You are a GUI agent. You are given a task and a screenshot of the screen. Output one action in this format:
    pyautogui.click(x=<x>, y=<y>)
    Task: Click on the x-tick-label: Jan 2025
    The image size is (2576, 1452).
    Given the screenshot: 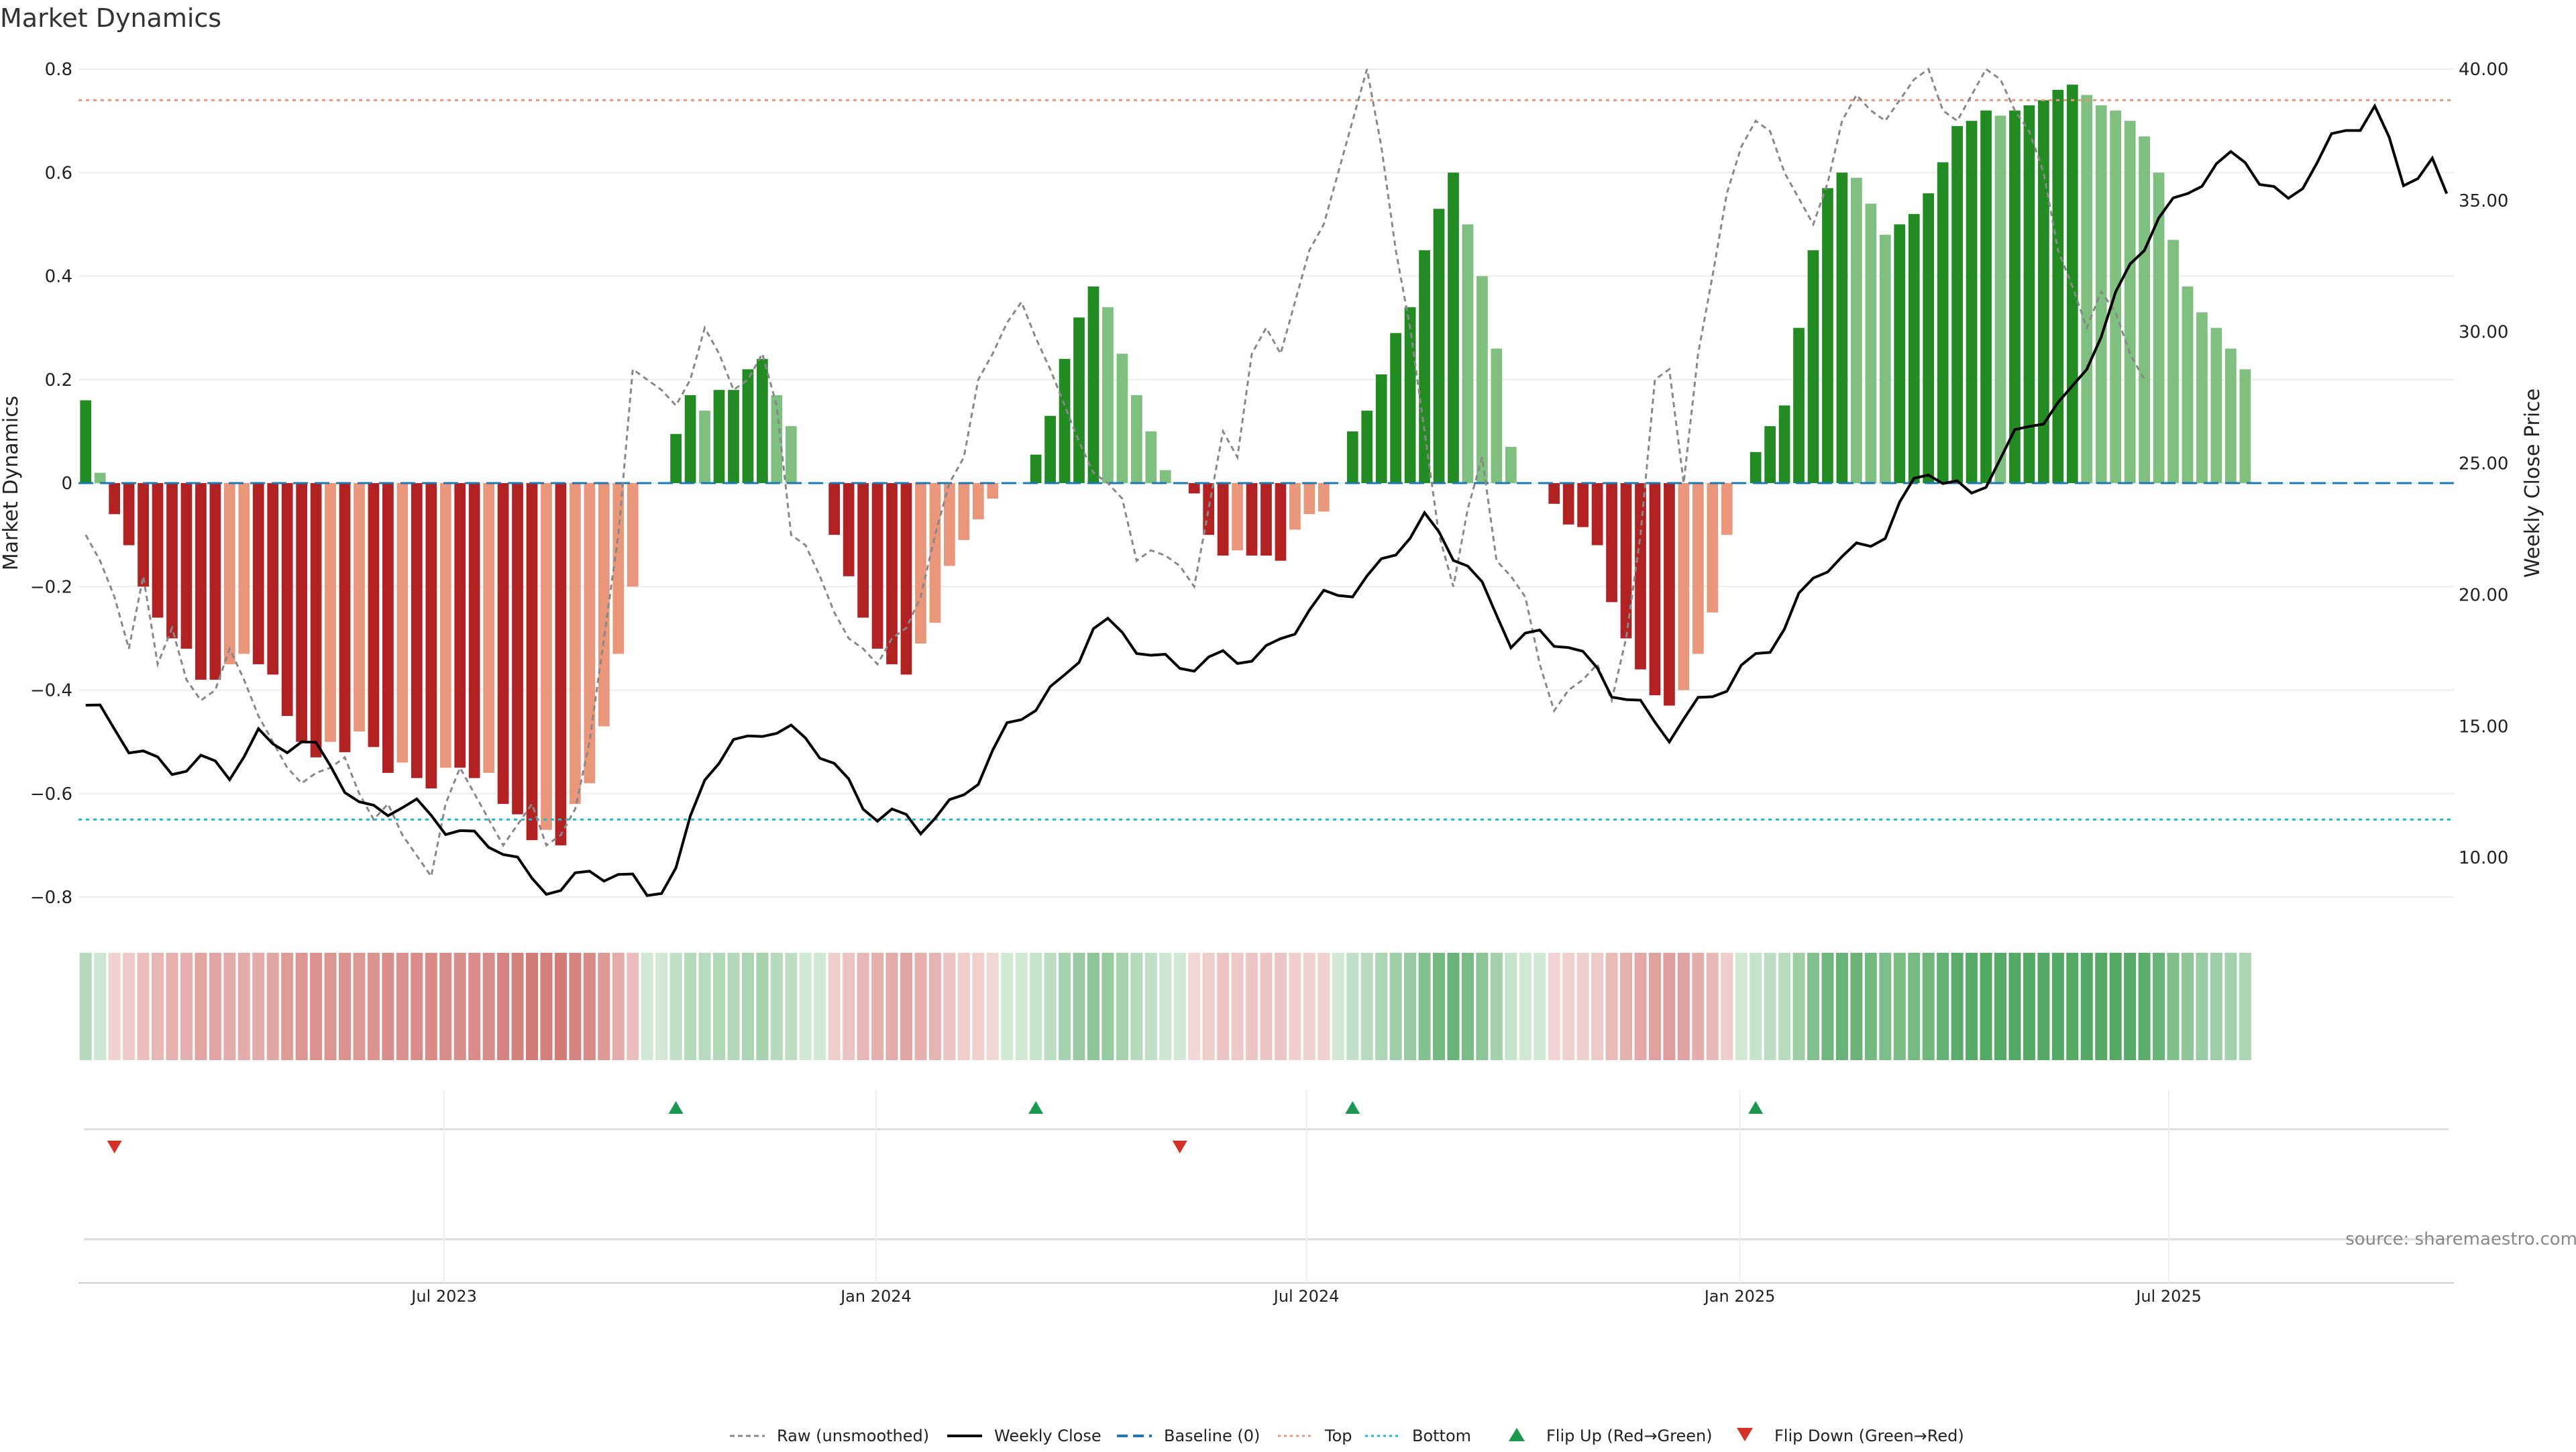 What is the action you would take?
    pyautogui.click(x=1739, y=1297)
    